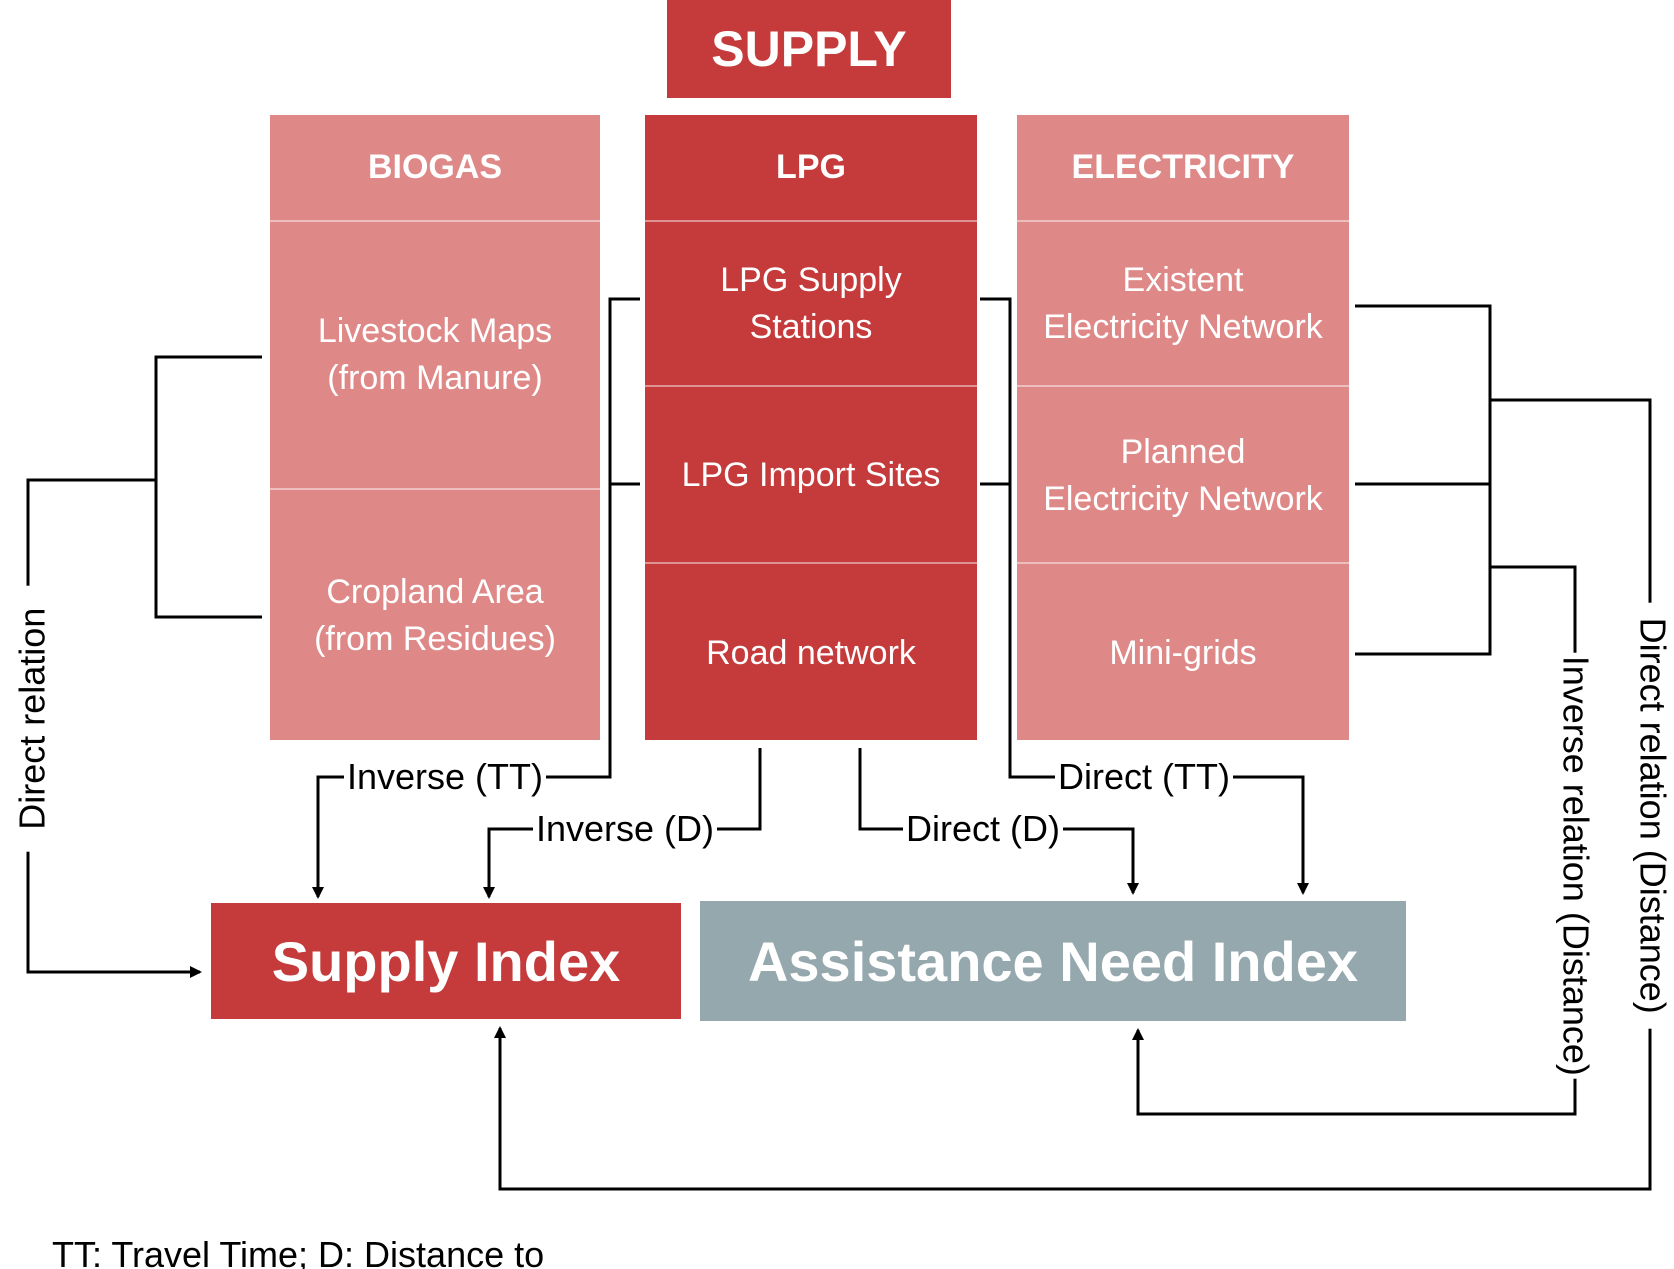 This screenshot has height=1269, width=1674. I want to click on biogas-item-cropland-area: Cropland Area (from Residues), so click(435, 615).